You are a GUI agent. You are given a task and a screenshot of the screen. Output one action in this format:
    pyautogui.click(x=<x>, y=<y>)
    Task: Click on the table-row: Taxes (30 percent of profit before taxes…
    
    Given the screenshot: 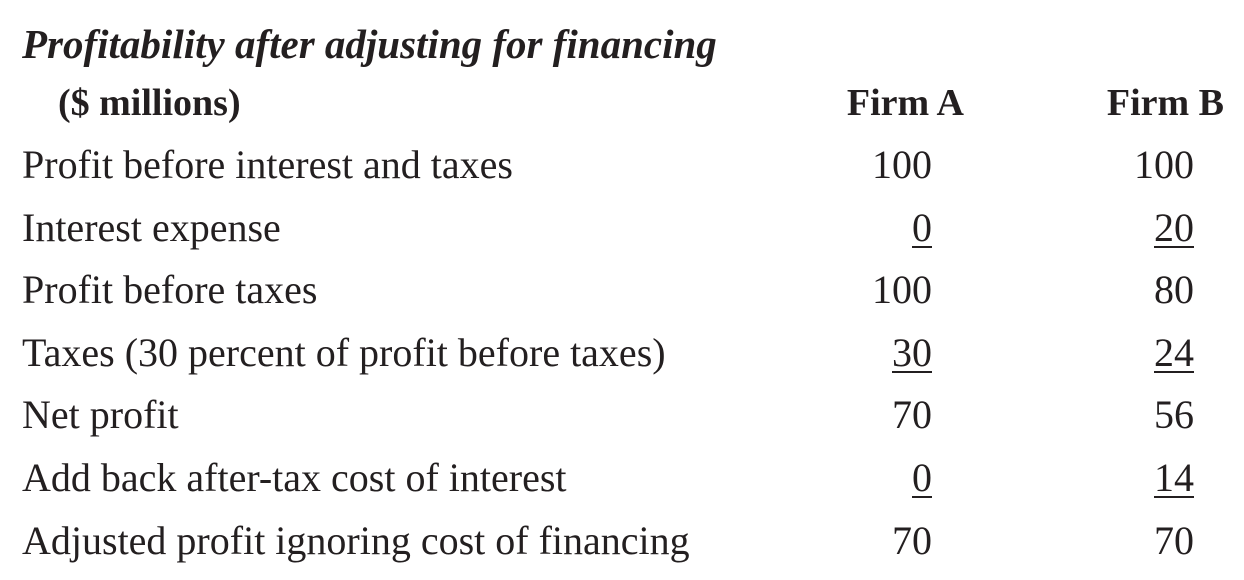 What is the action you would take?
    pyautogui.click(x=622, y=353)
    